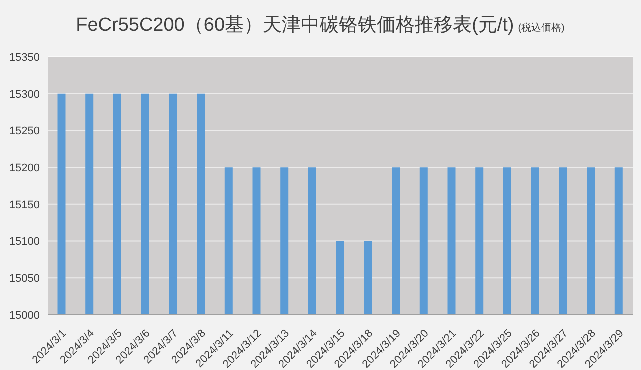 This screenshot has width=641, height=370. What do you see at coordinates (295, 25) in the screenshot?
I see `chart-title: FeCr55C200（60基）天津中碳铬铁価格推移表(元/t)` at bounding box center [295, 25].